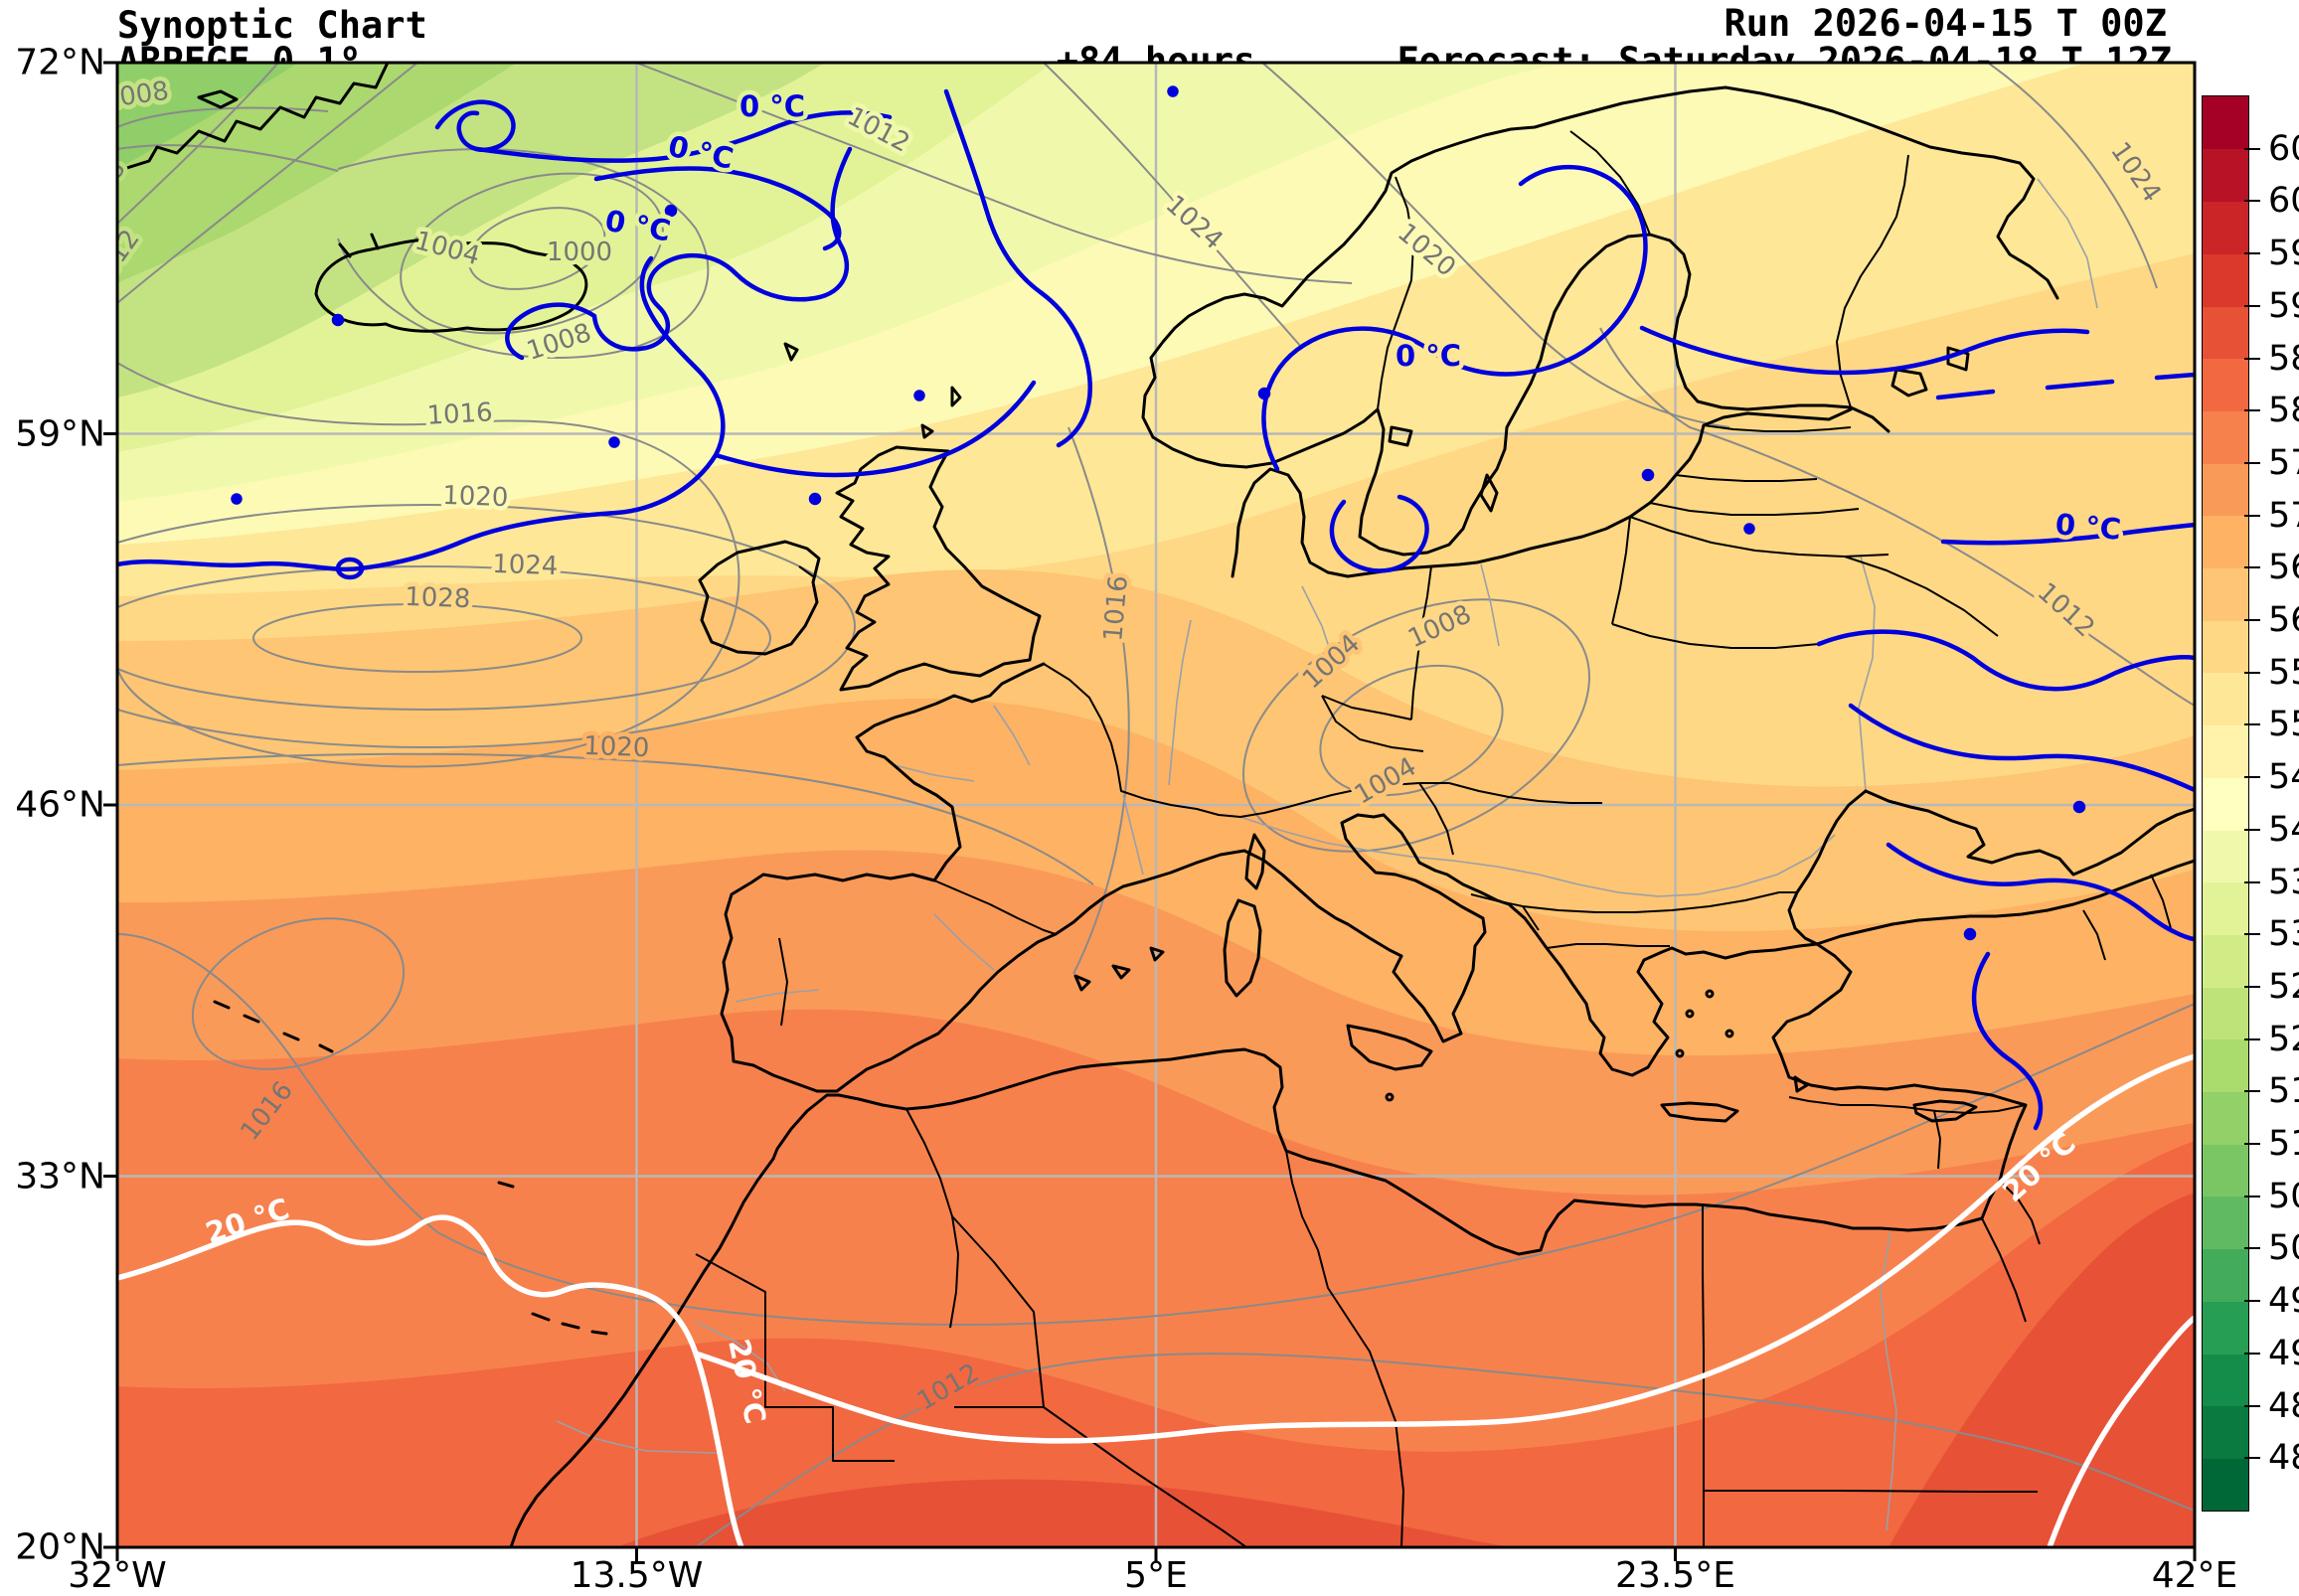 This screenshot has width=2299, height=1596. What do you see at coordinates (272, 25) in the screenshot?
I see `chart-title: Synoptic Chart` at bounding box center [272, 25].